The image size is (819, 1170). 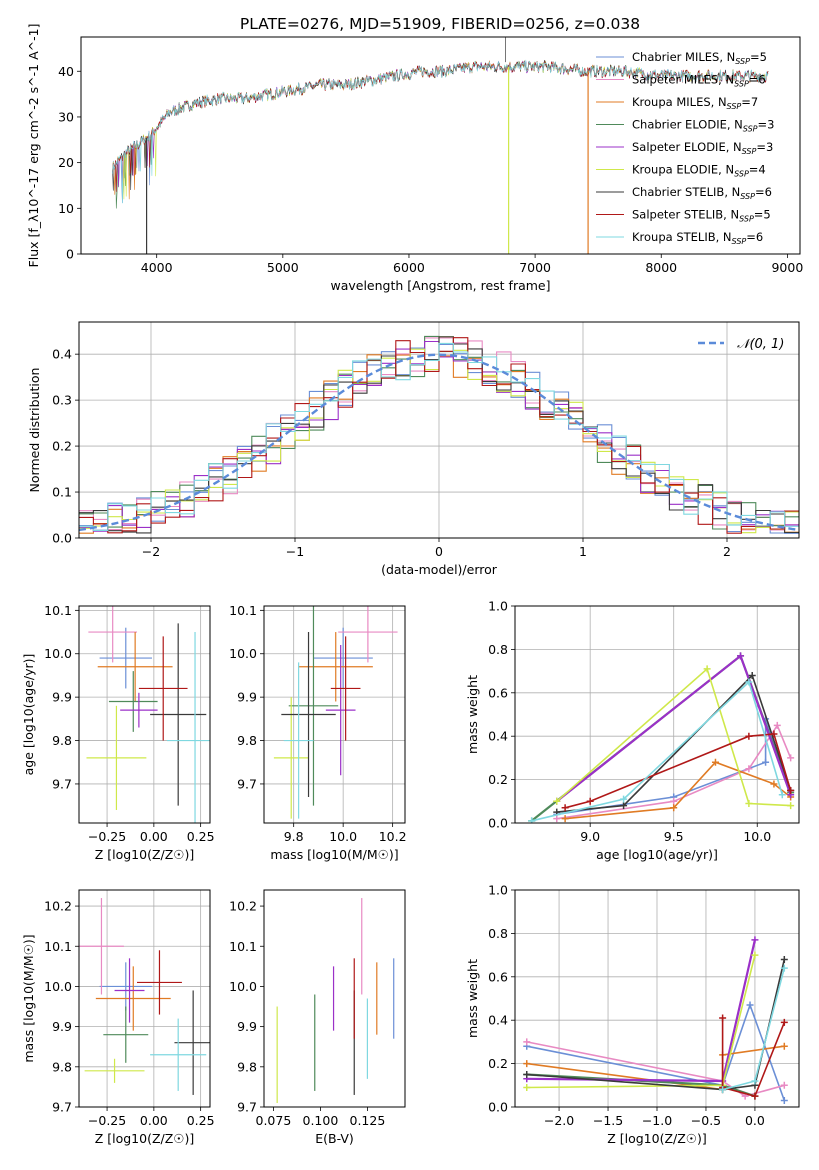 I want to click on y-tick-label: 0.8, so click(x=498, y=933).